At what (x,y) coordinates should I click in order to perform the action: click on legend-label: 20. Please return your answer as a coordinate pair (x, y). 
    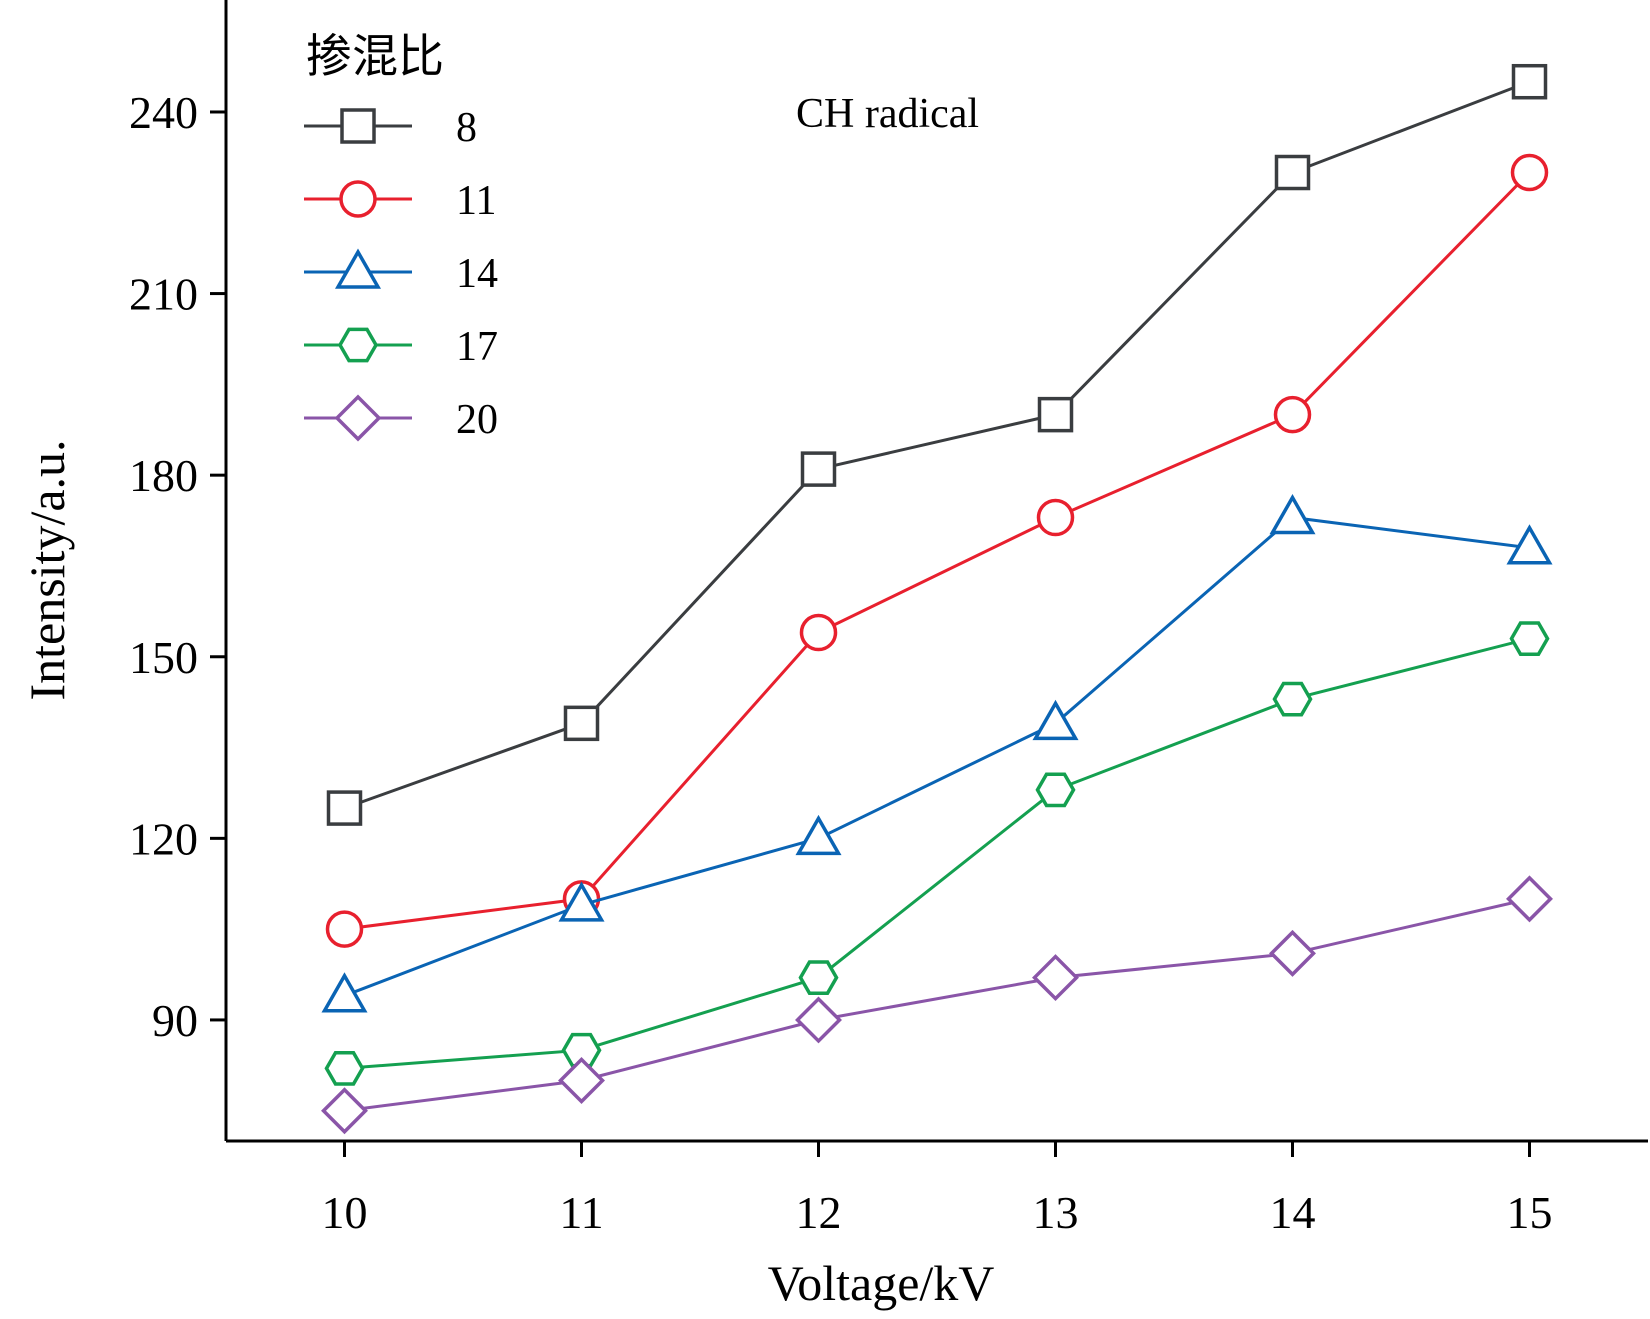
    Looking at the image, I should click on (477, 420).